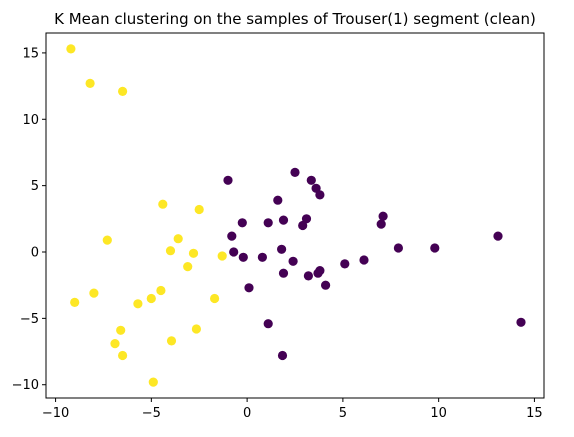  I want to click on y-tick-label: 10, so click(30, 120).